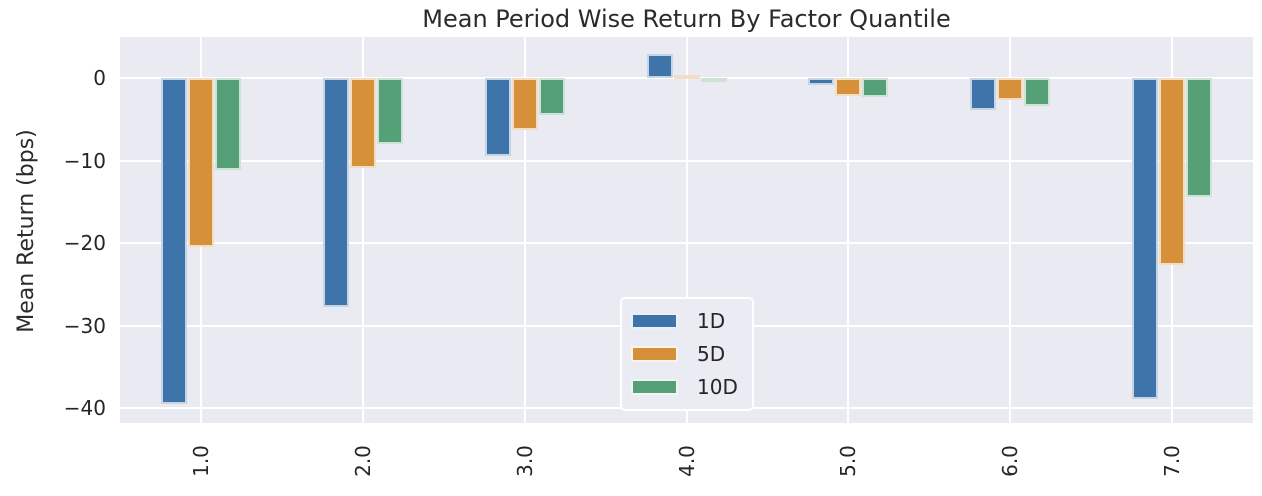 The image size is (1262, 496). I want to click on bar-1D-q1.0, so click(173, 241).